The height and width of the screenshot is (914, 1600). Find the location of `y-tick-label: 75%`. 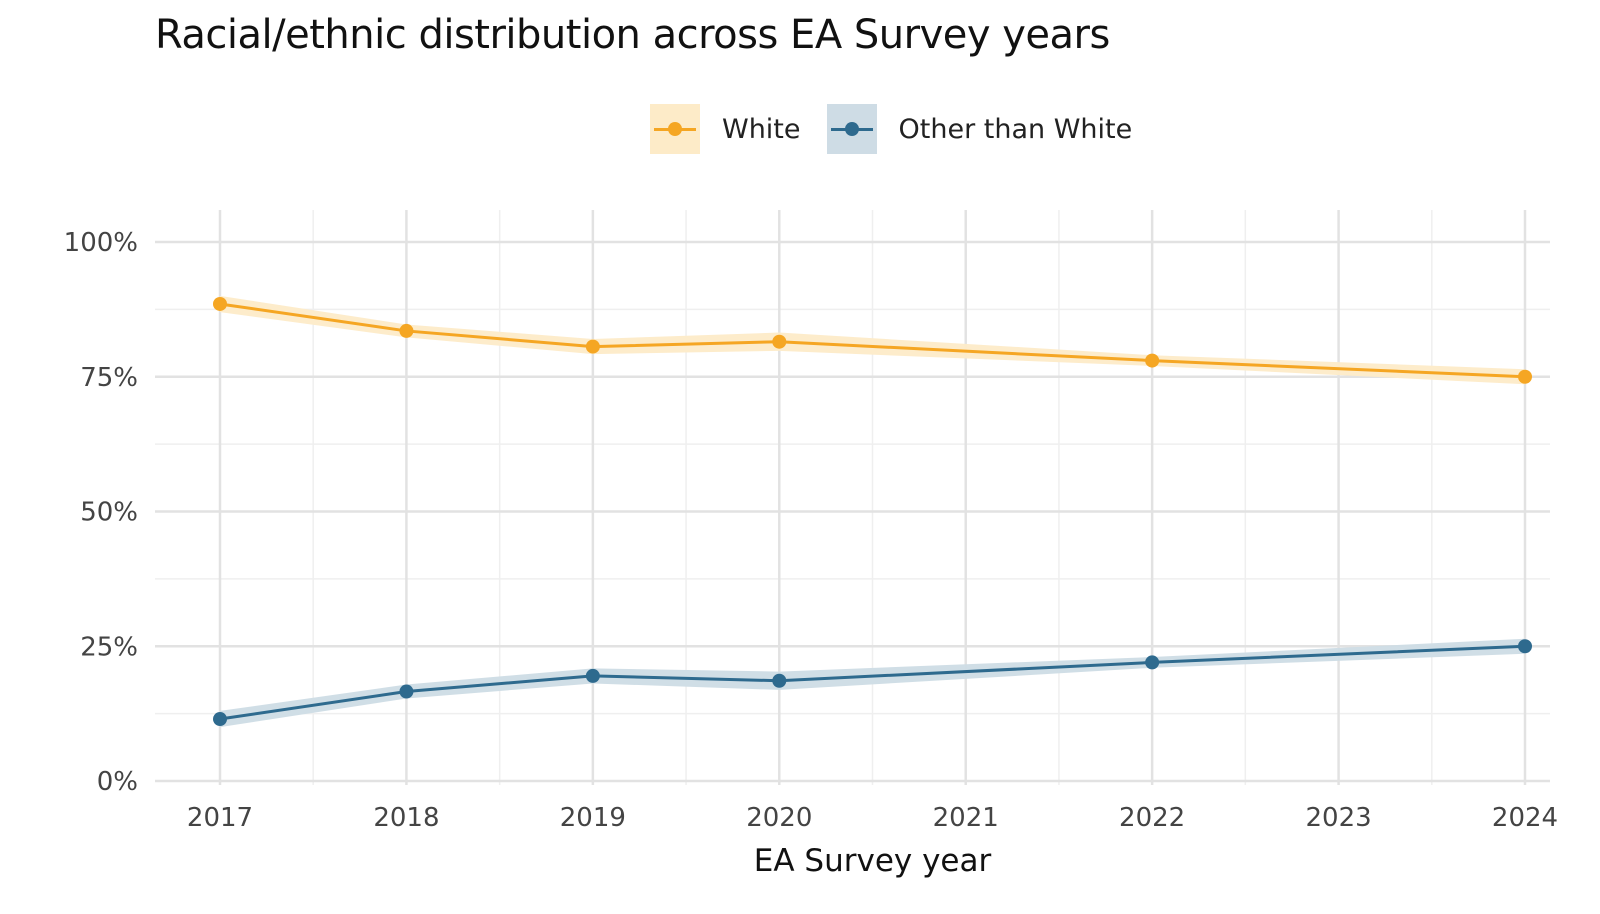

y-tick-label: 75% is located at coordinates (109, 378).